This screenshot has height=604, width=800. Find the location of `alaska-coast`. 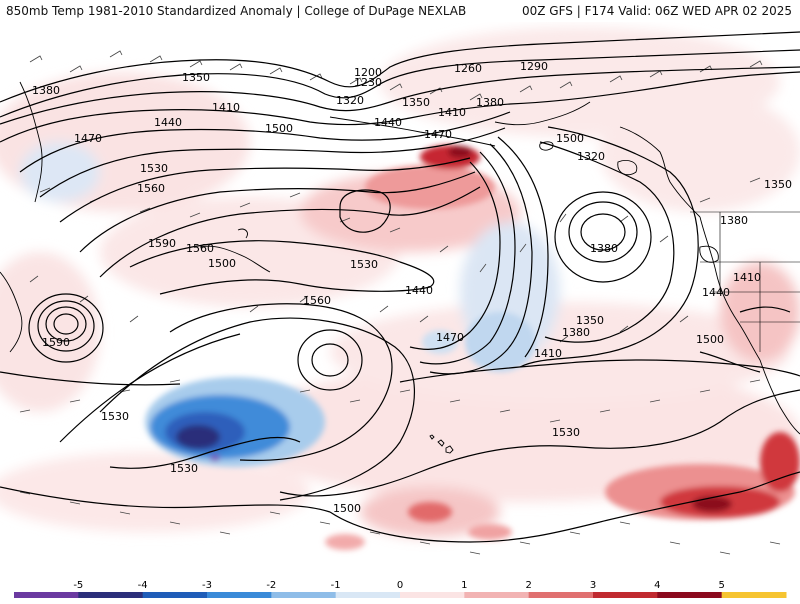

alaska-coast is located at coordinates (542, 113).